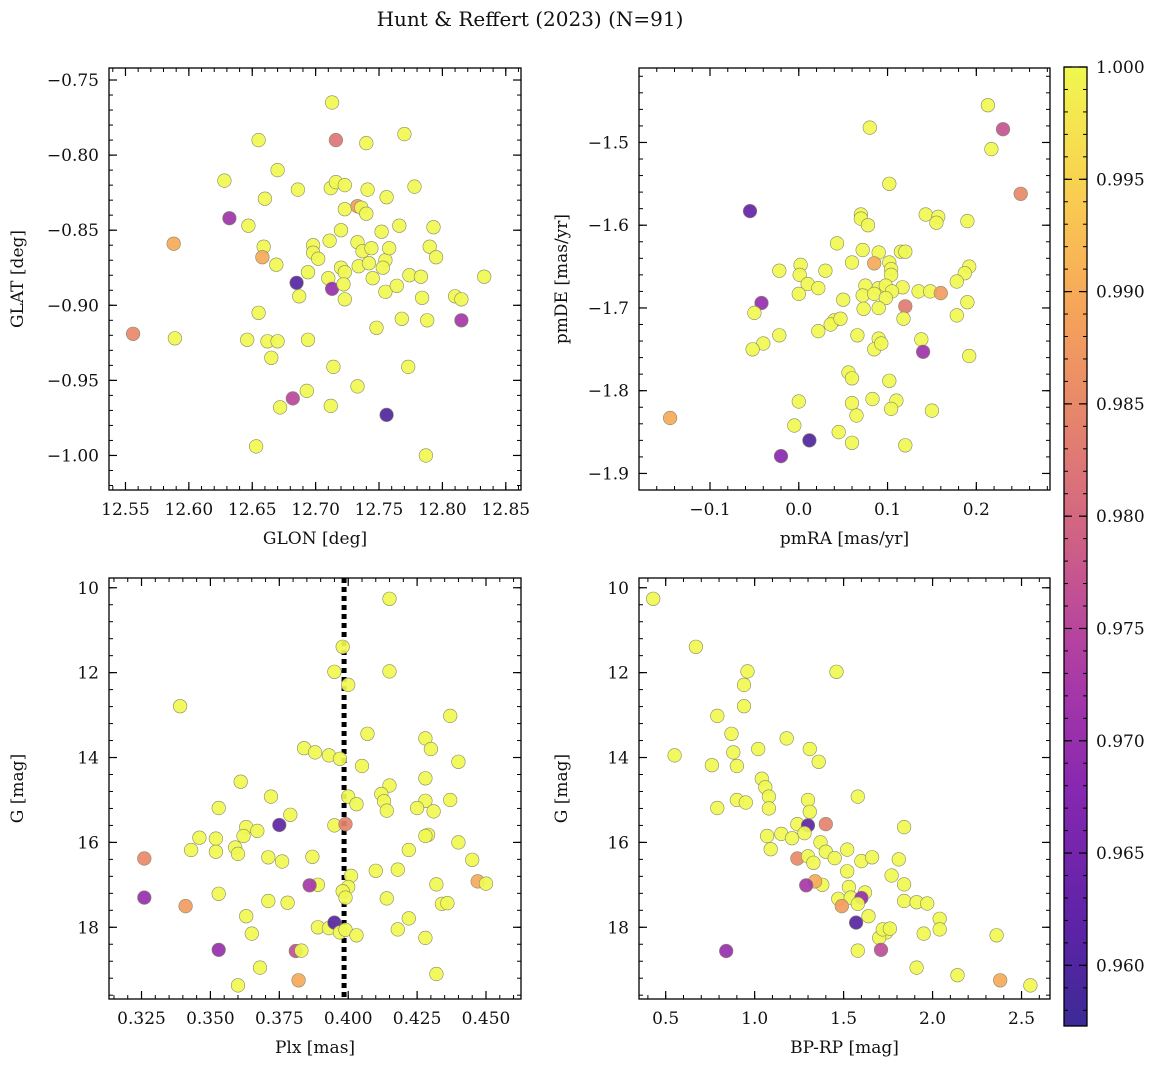 The width and height of the screenshot is (1161, 1067). Describe the element at coordinates (379, 510) in the screenshot. I see `x-tick-label: 12.75` at that location.